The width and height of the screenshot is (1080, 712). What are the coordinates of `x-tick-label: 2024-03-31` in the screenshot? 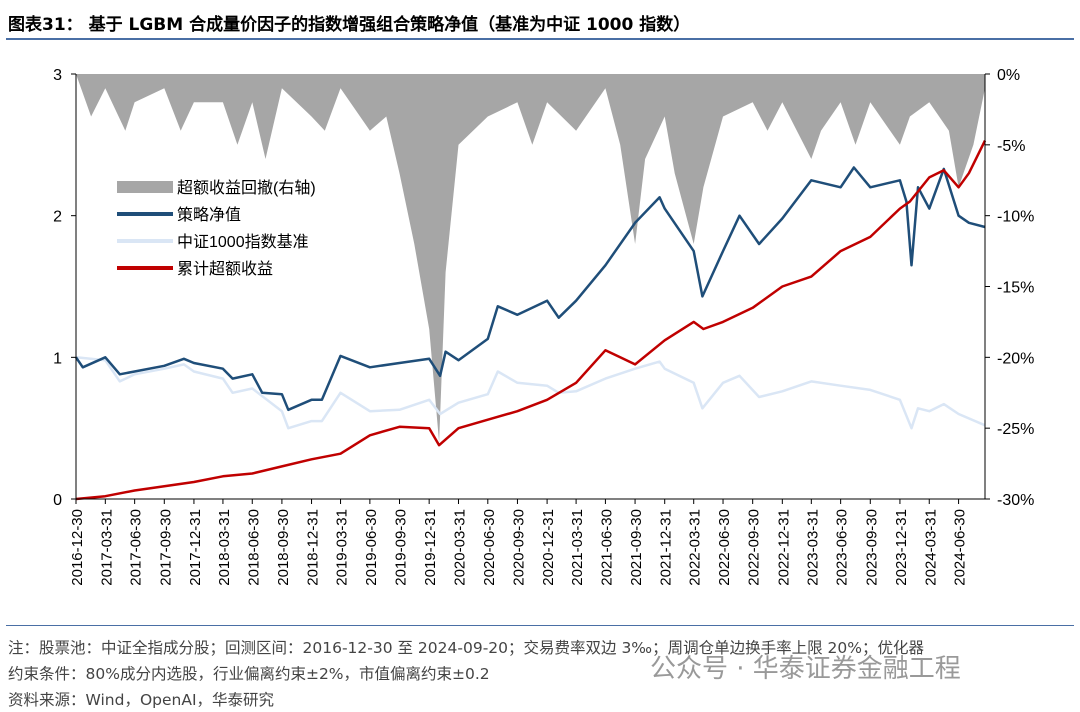 It's located at (930, 547).